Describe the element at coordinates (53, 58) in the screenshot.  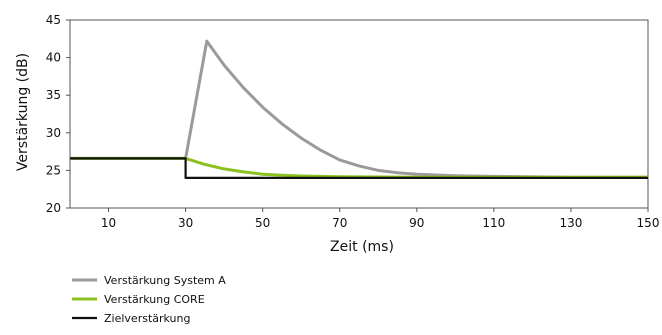
I see `y-tick-label: 40` at that location.